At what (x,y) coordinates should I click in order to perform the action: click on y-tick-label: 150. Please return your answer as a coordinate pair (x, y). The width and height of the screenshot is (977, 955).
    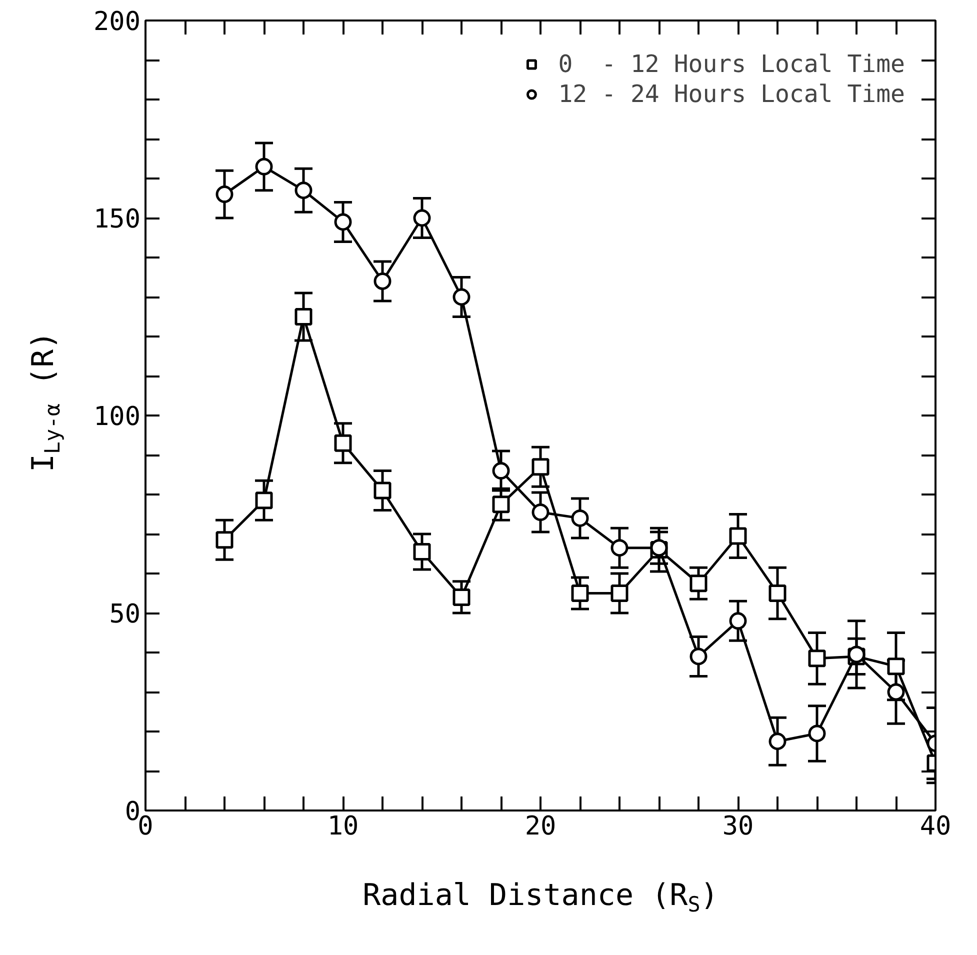
    Looking at the image, I should click on (117, 219).